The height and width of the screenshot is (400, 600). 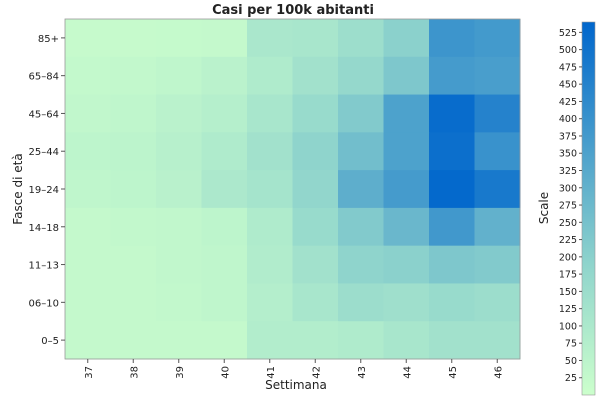 What do you see at coordinates (568, 119) in the screenshot?
I see `colorbar-tick-label: 400` at bounding box center [568, 119].